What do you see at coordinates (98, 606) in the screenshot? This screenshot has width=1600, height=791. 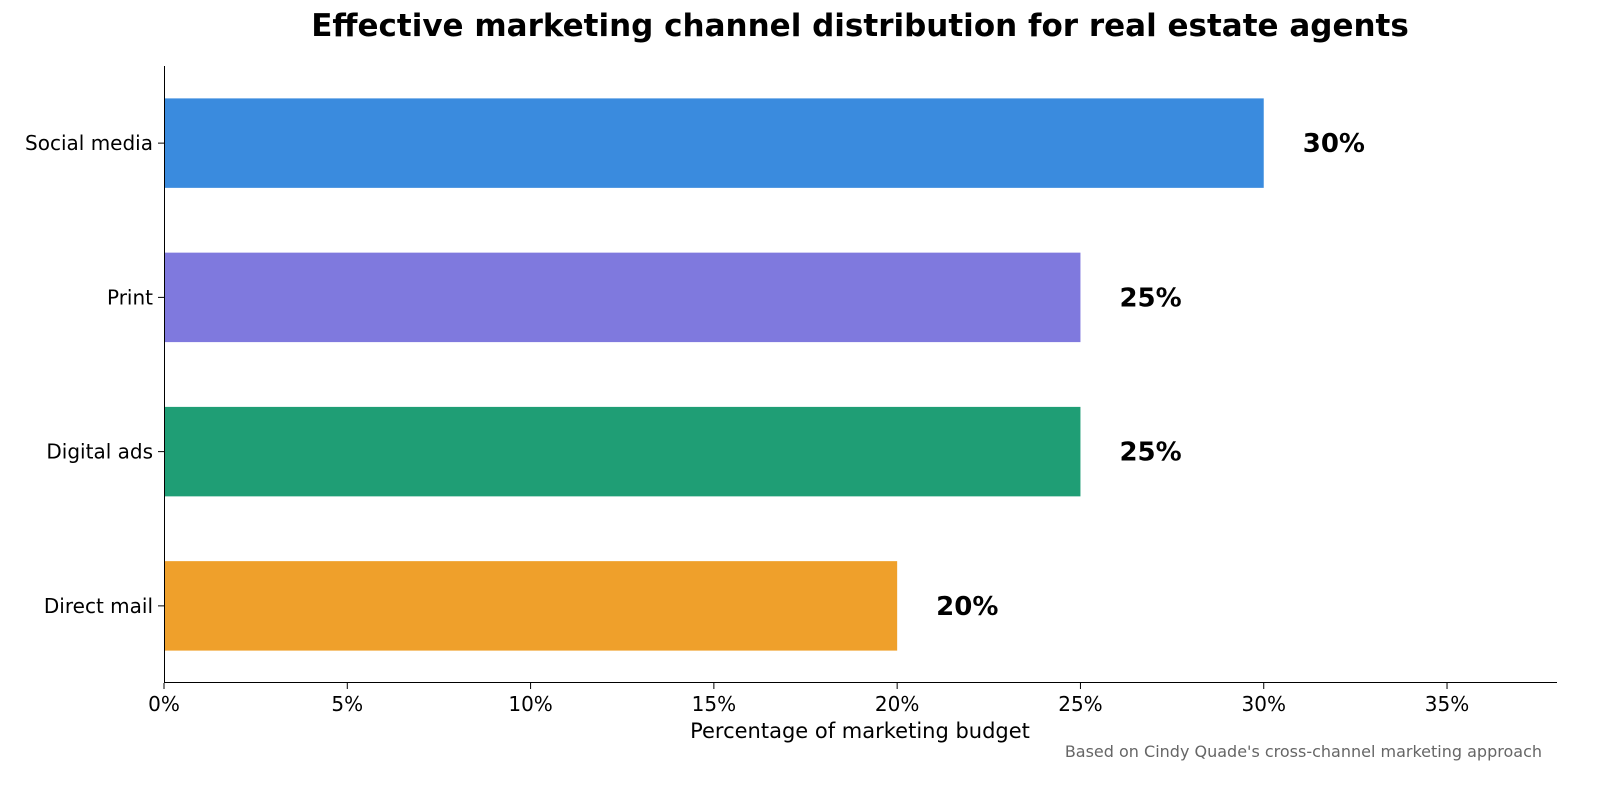 I see `y-tick-label: Direct mail` at bounding box center [98, 606].